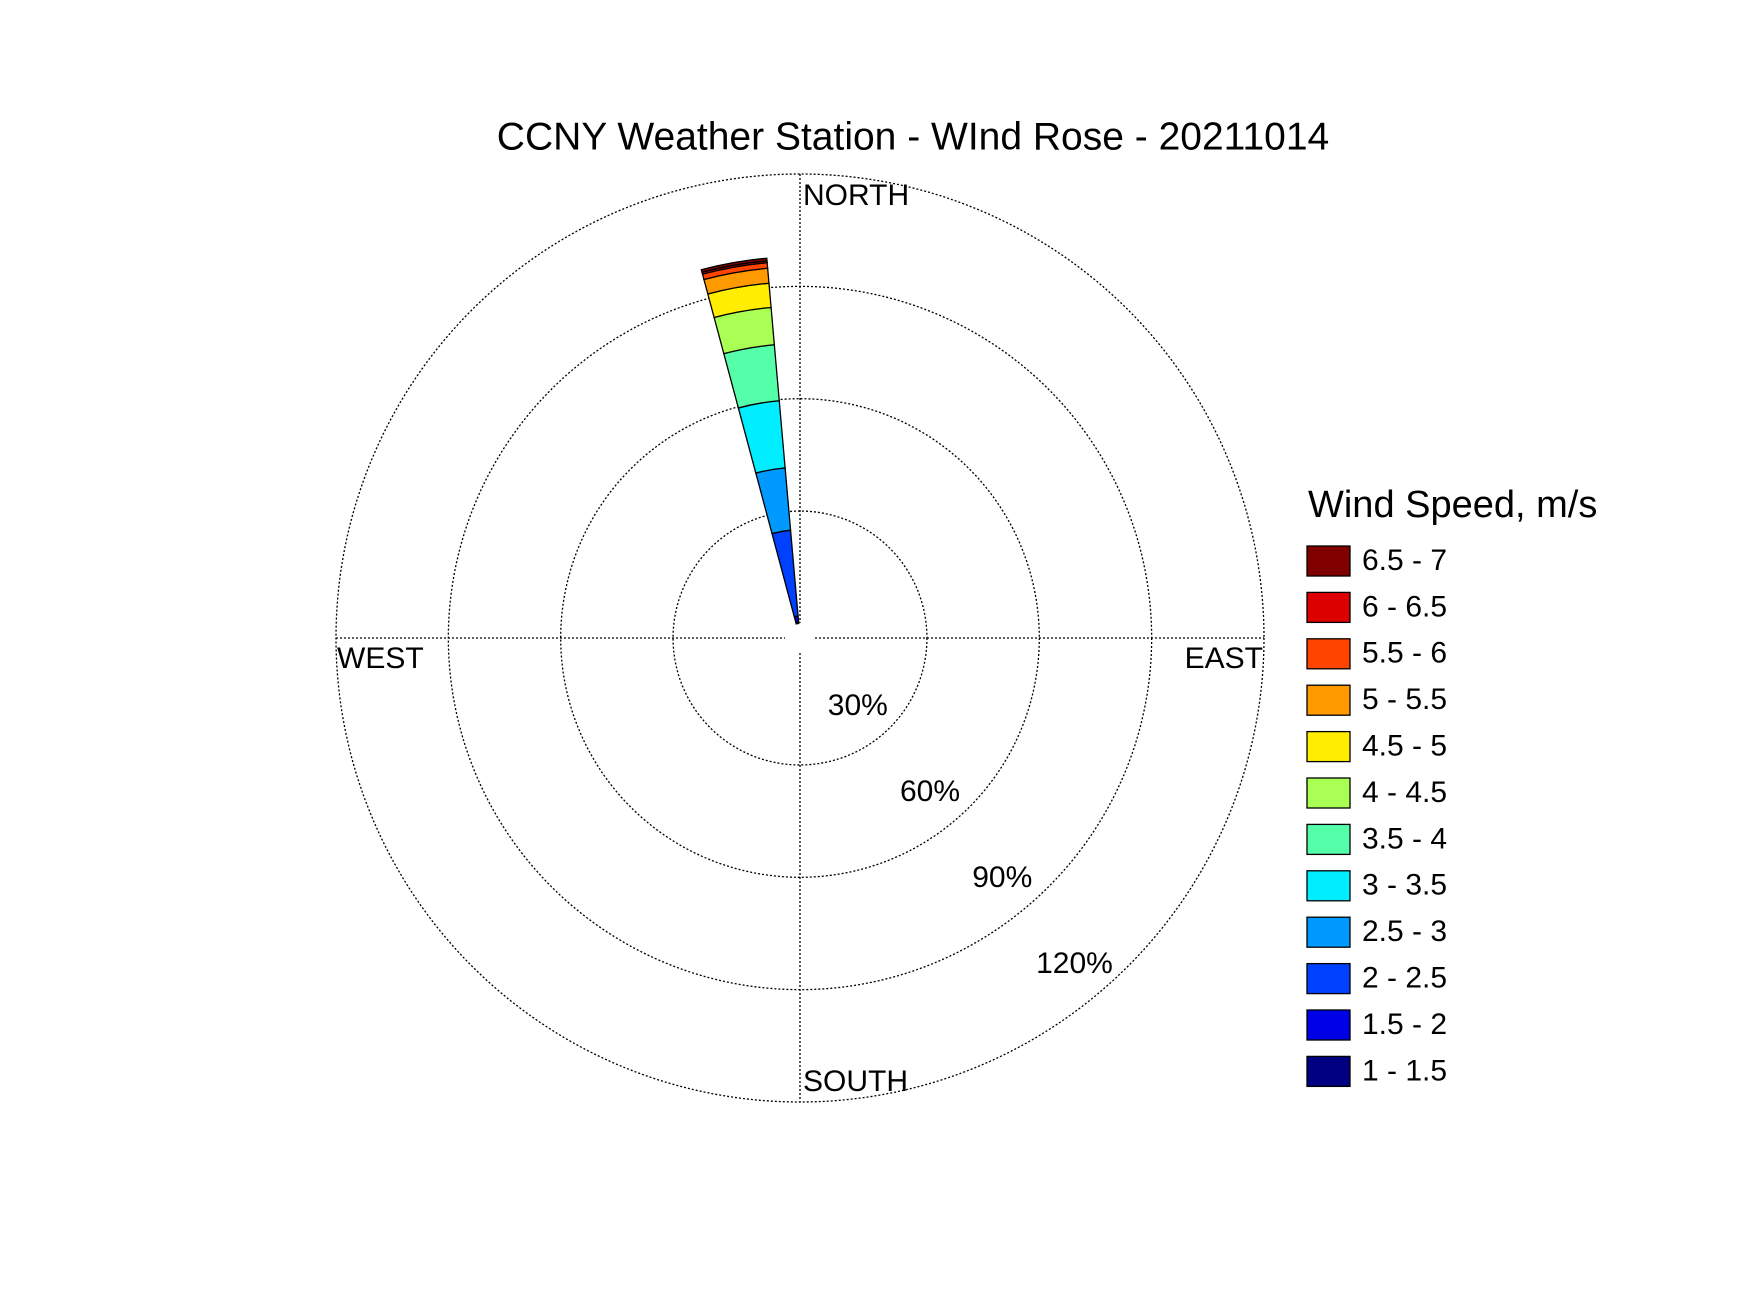 This screenshot has width=1750, height=1313. Describe the element at coordinates (1404, 560) in the screenshot. I see `legend-label: 6.5 - 7` at that location.